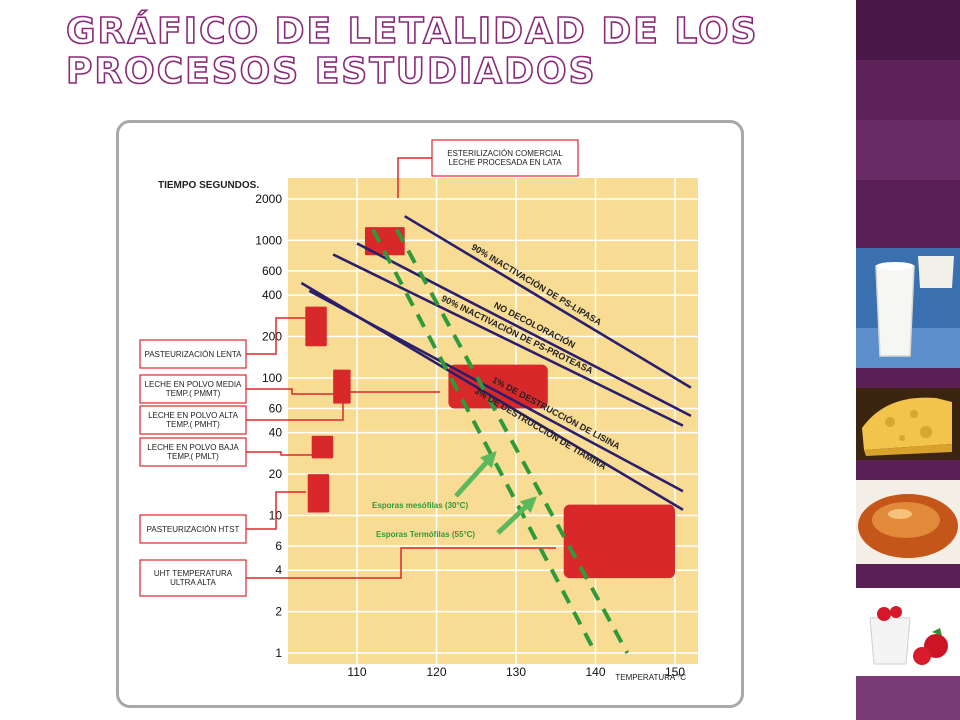 The width and height of the screenshot is (960, 720). What do you see at coordinates (331, 72) in the screenshot?
I see `slide-title-line-2: procesos estudiados` at bounding box center [331, 72].